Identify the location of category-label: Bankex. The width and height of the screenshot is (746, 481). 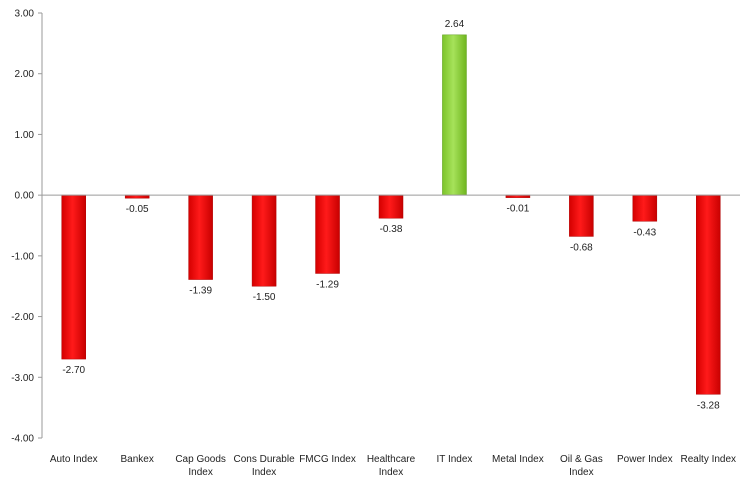
(137, 459).